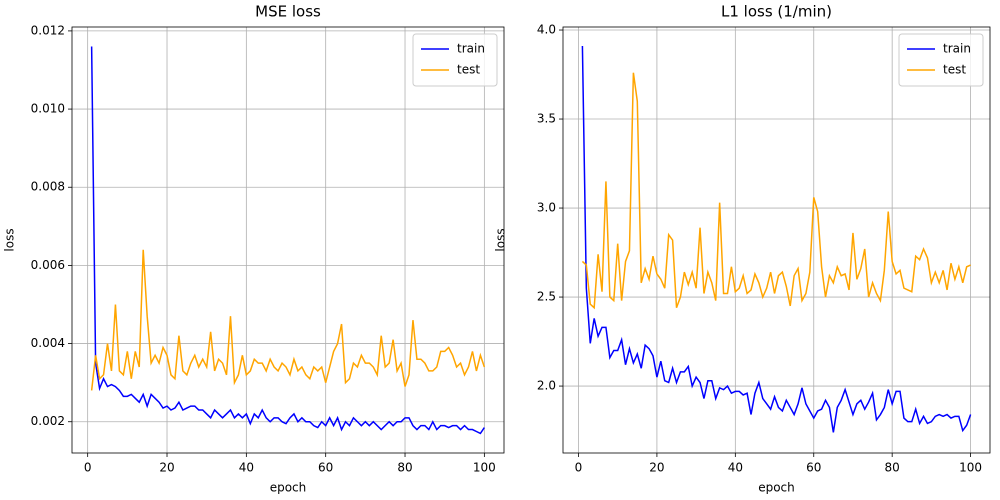 This screenshot has height=500, width=1000. I want to click on y-tick-label: 2.0, so click(546, 386).